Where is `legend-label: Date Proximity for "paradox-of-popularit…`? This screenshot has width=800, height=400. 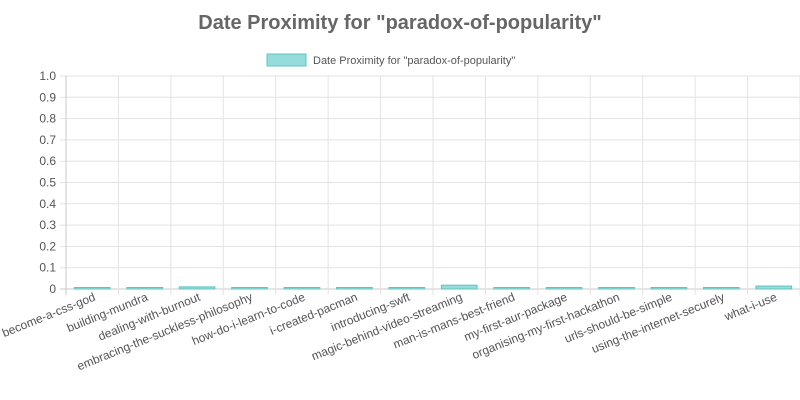
legend-label: Date Proximity for "paradox-of-popularit… is located at coordinates (414, 61).